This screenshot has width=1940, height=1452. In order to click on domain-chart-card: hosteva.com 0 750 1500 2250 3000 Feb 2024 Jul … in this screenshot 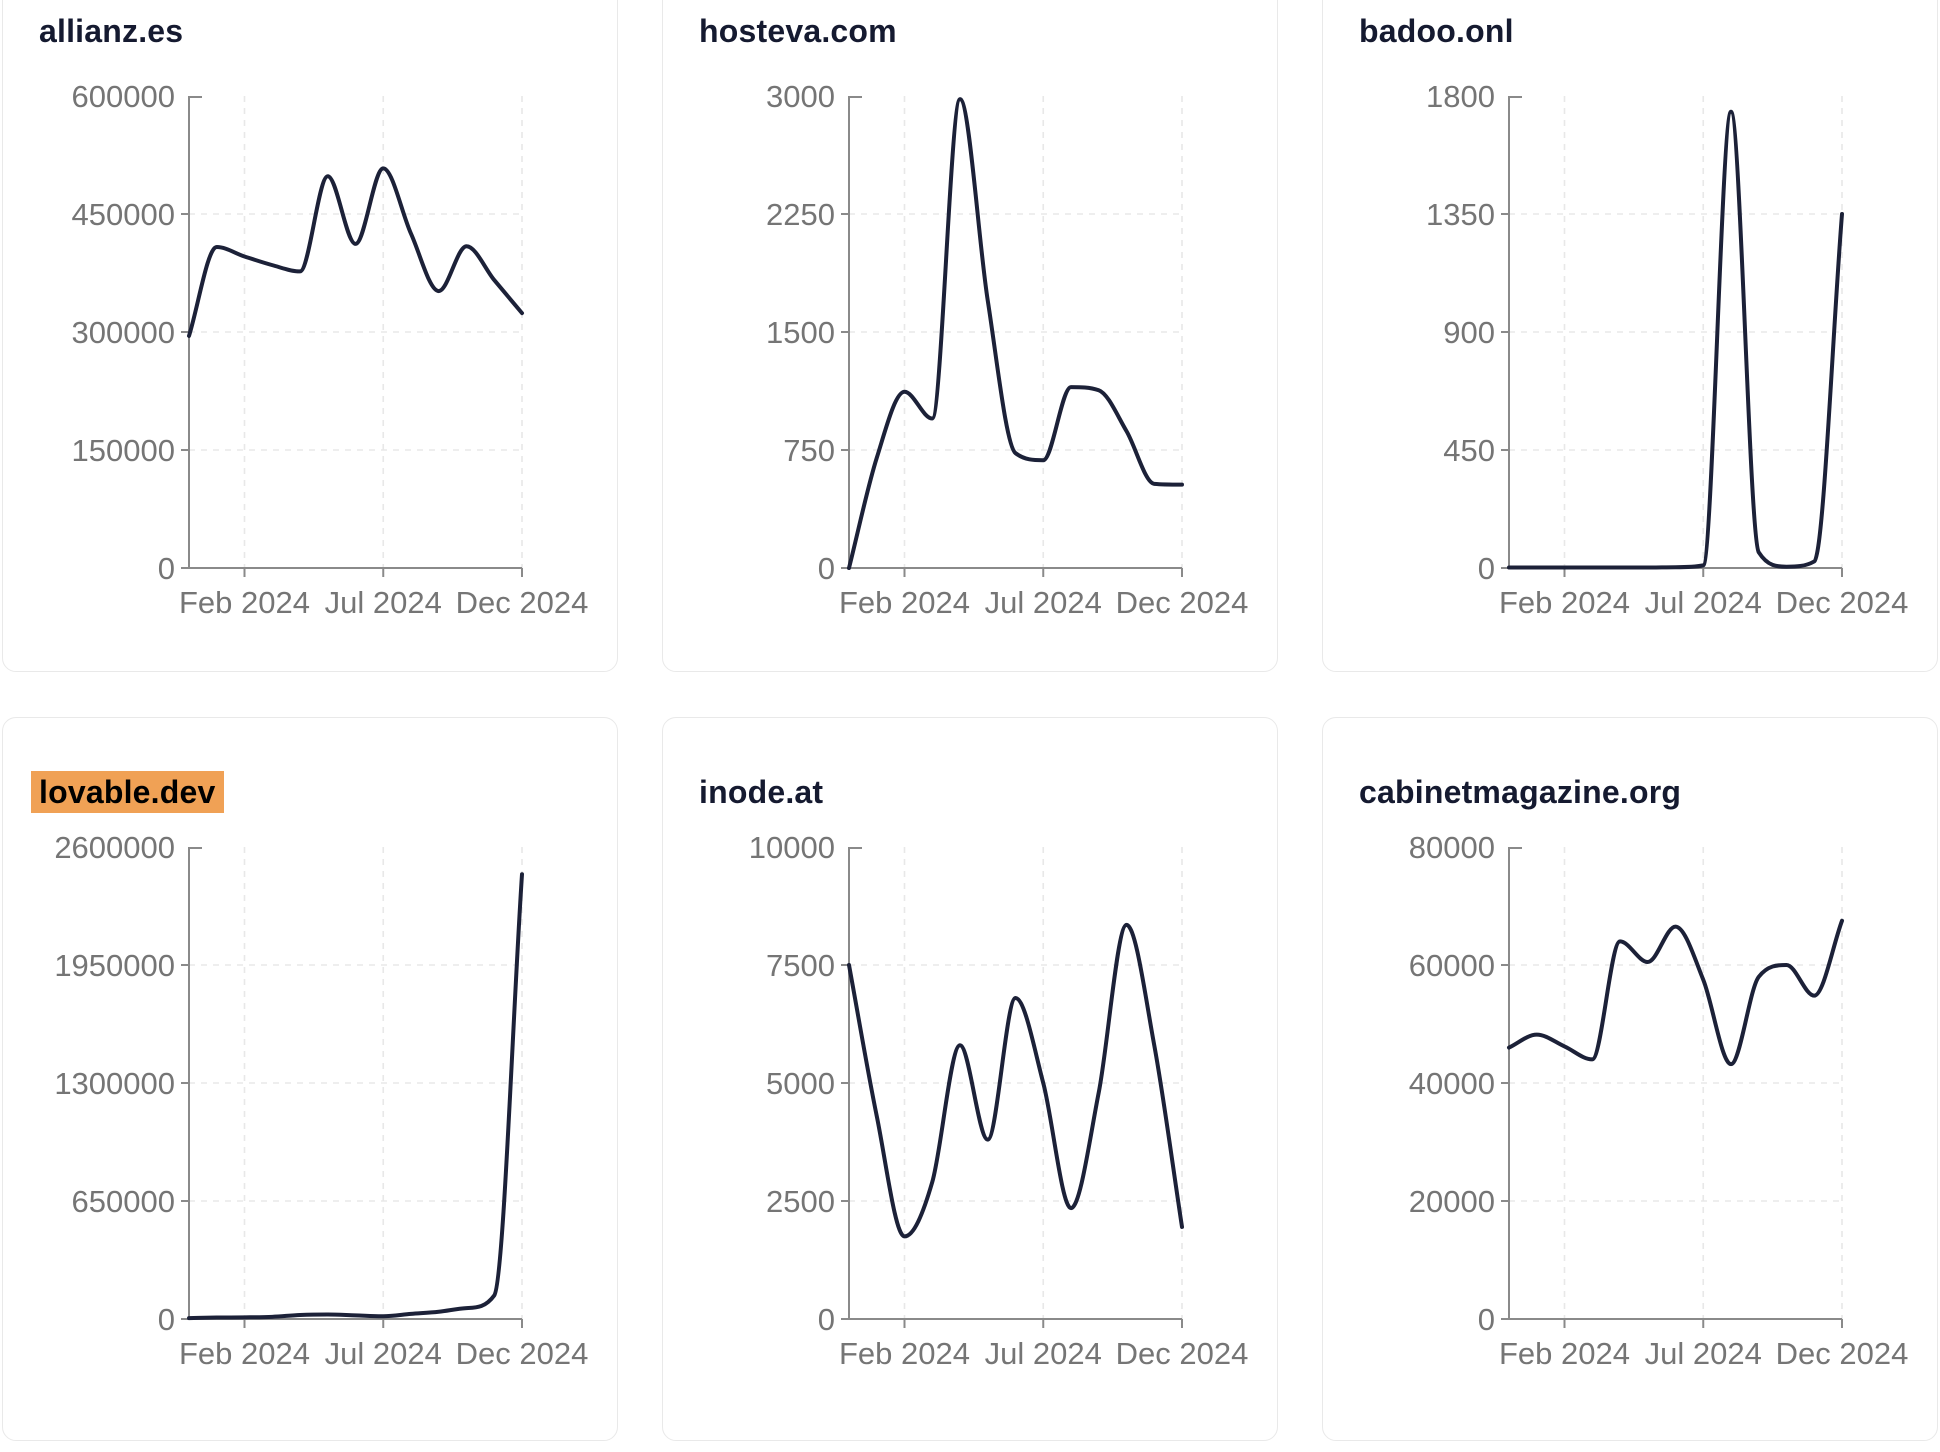, I will do `click(970, 336)`.